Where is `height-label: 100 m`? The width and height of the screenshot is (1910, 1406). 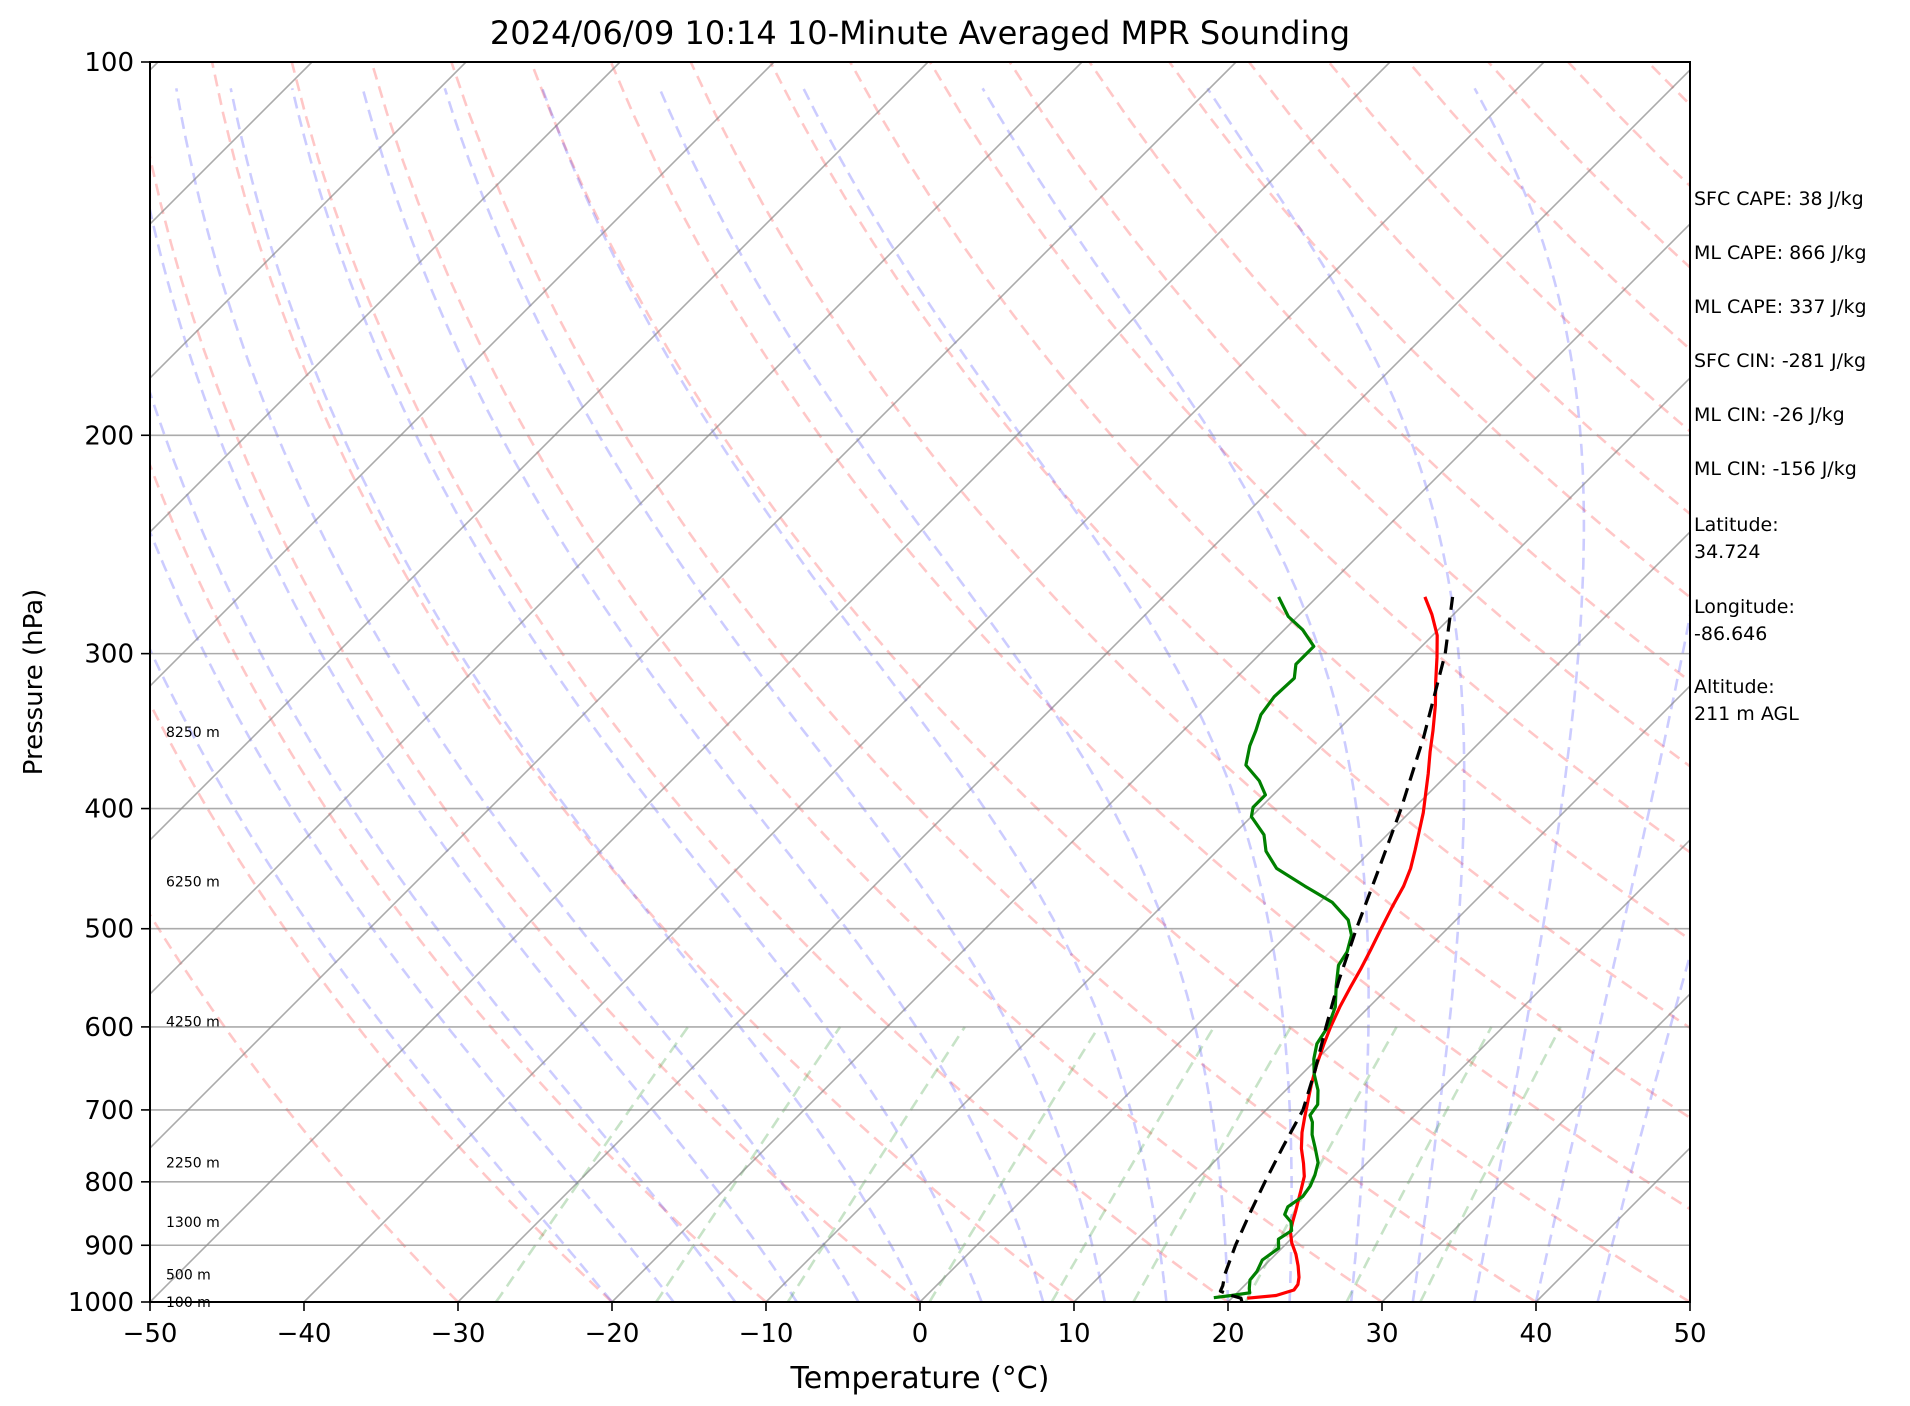
height-label: 100 m is located at coordinates (188, 1303).